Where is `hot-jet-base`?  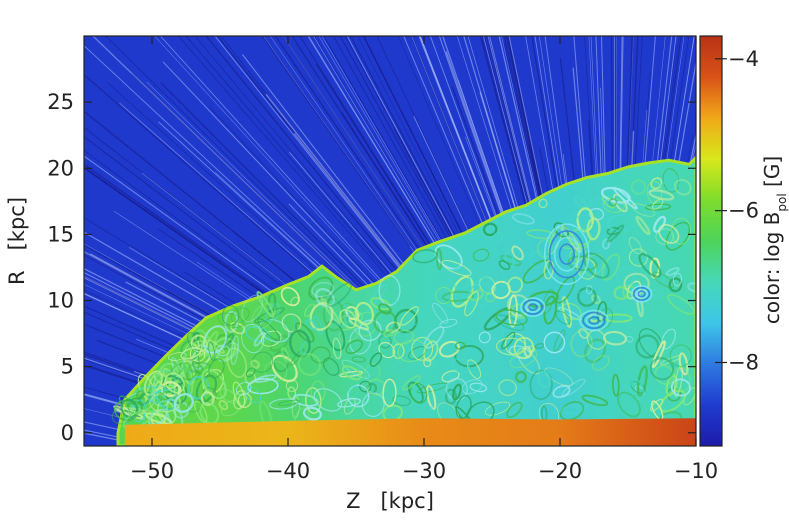 hot-jet-base is located at coordinates (410, 432).